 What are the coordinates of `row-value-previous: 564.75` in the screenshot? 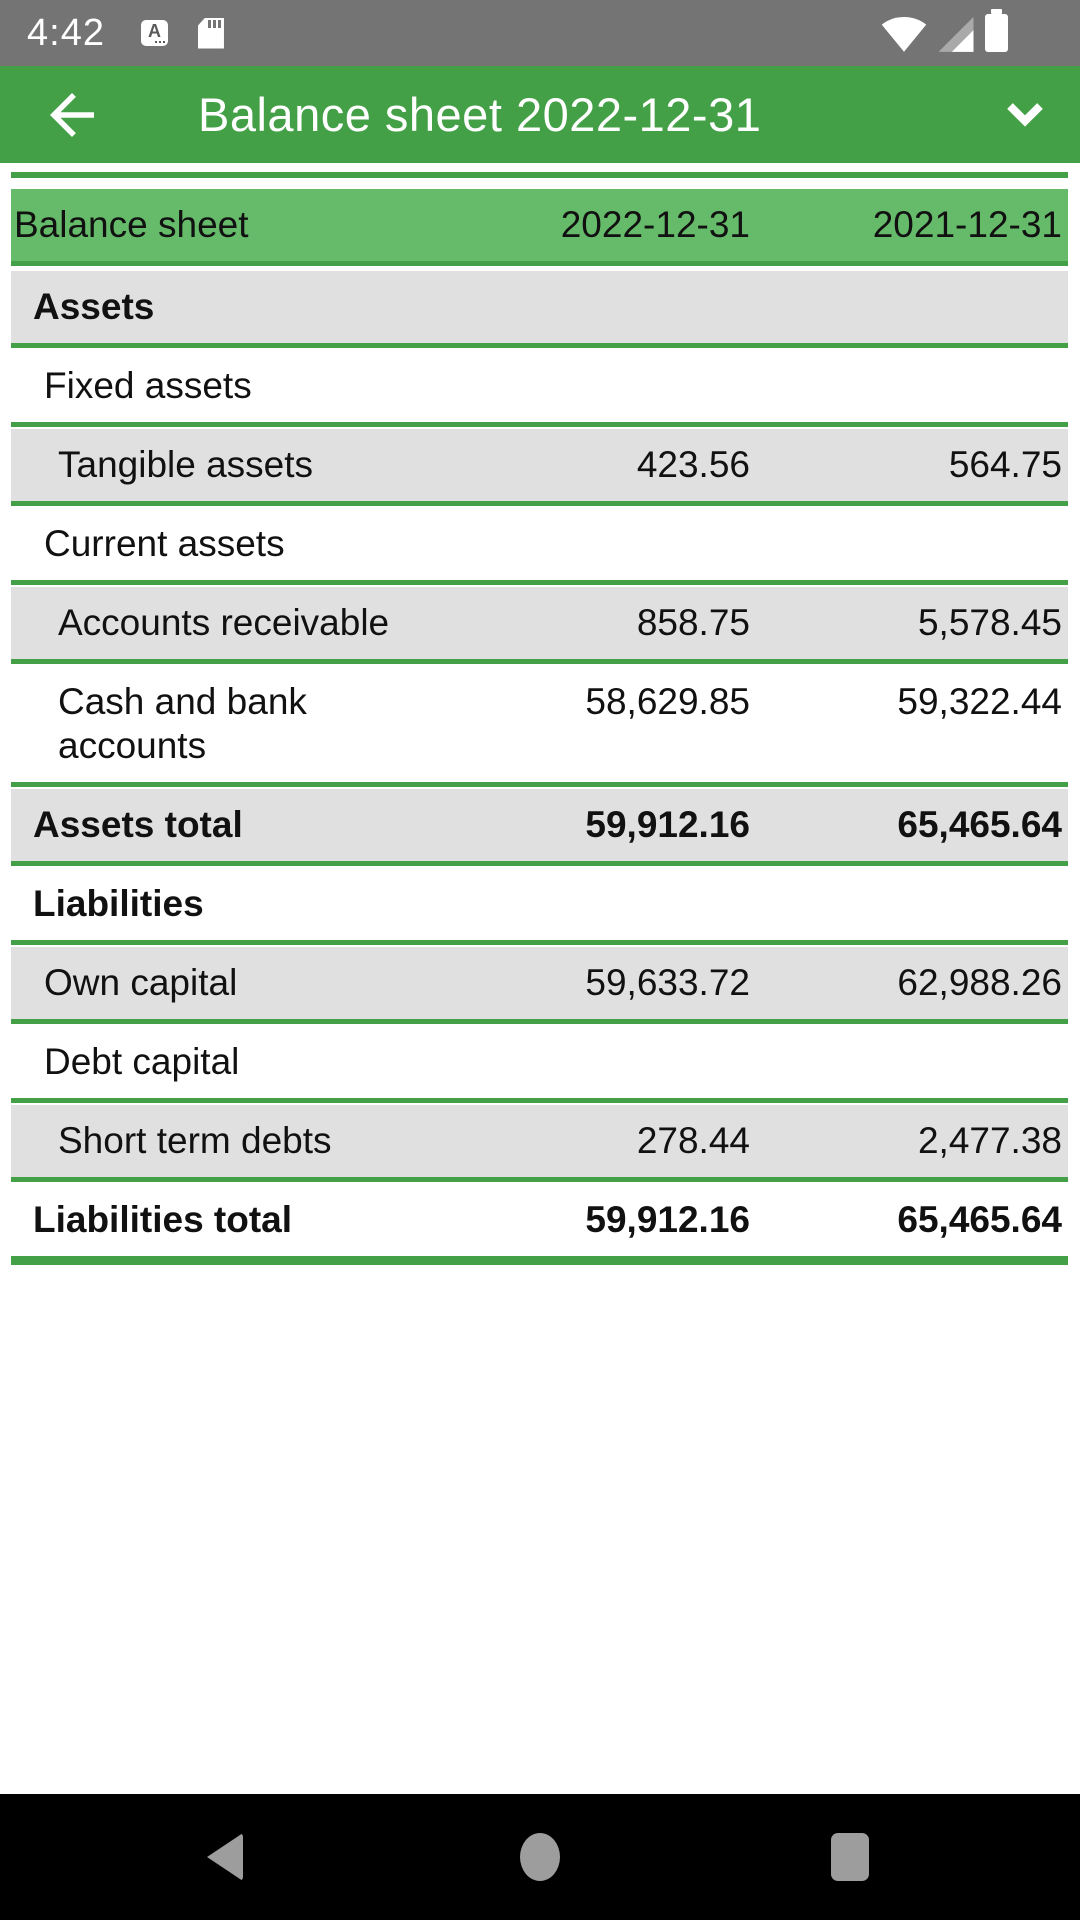 It's located at (1005, 464).